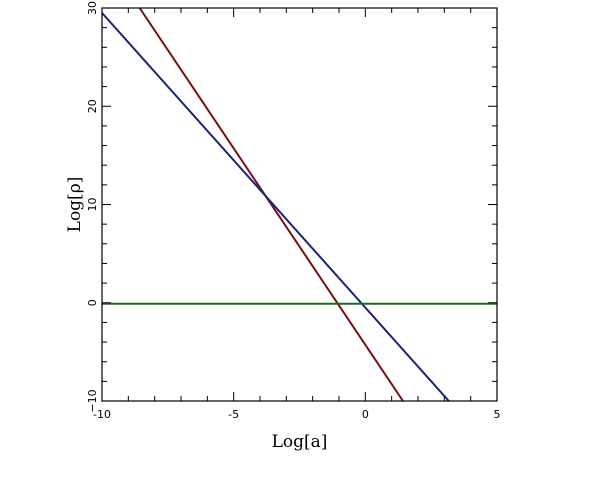  What do you see at coordinates (497, 414) in the screenshot?
I see `x-tick-label: 5` at bounding box center [497, 414].